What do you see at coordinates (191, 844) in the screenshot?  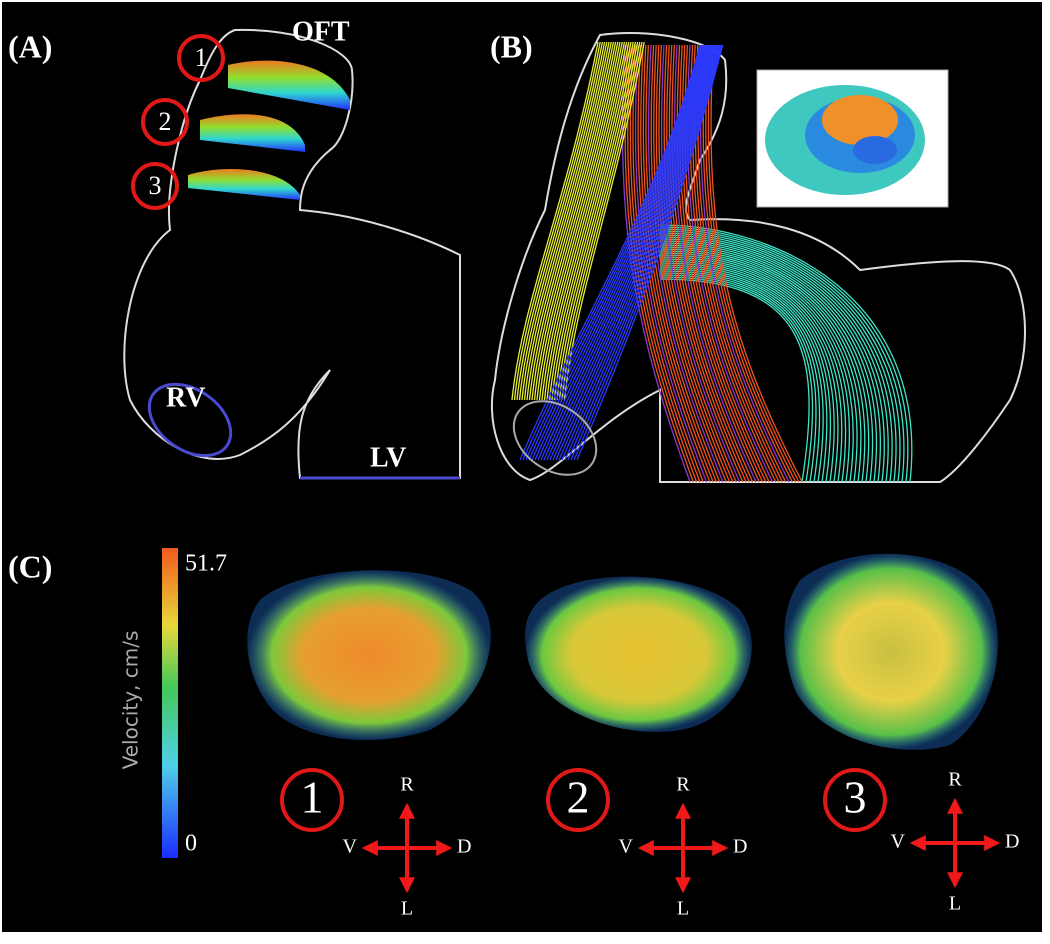 I see `colorbar-min: 0` at bounding box center [191, 844].